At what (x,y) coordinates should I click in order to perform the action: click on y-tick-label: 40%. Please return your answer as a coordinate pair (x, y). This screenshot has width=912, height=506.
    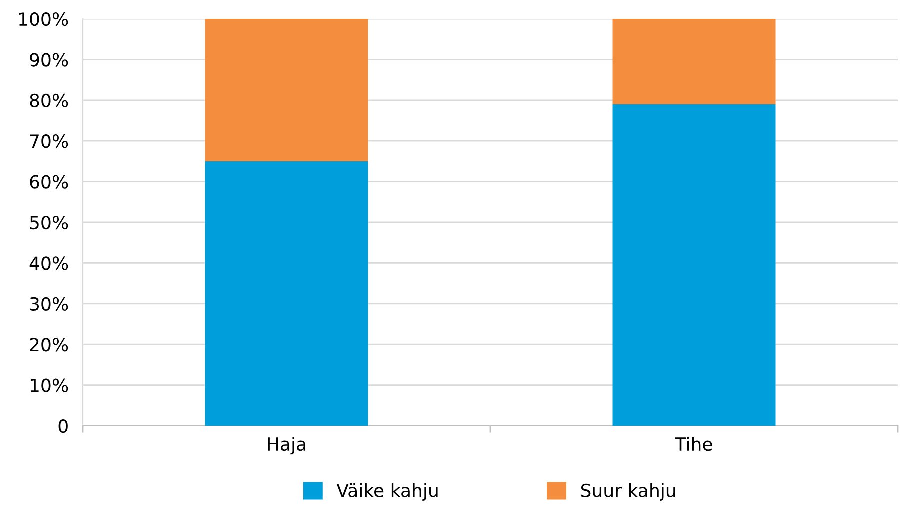
    Looking at the image, I should click on (49, 263).